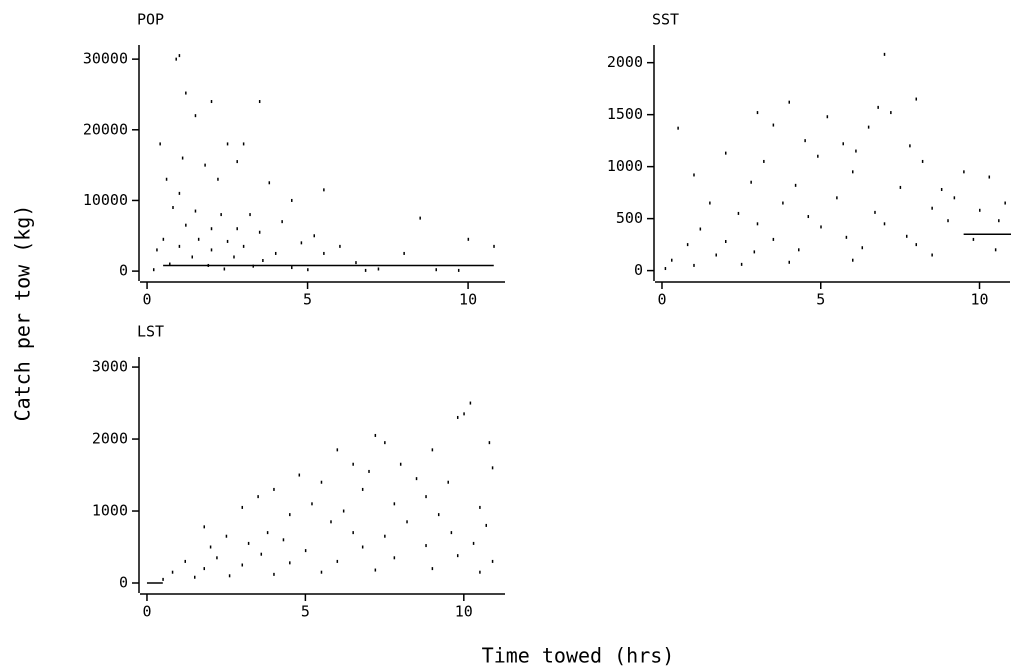  What do you see at coordinates (150, 20) in the screenshot?
I see `panel-title: POP` at bounding box center [150, 20].